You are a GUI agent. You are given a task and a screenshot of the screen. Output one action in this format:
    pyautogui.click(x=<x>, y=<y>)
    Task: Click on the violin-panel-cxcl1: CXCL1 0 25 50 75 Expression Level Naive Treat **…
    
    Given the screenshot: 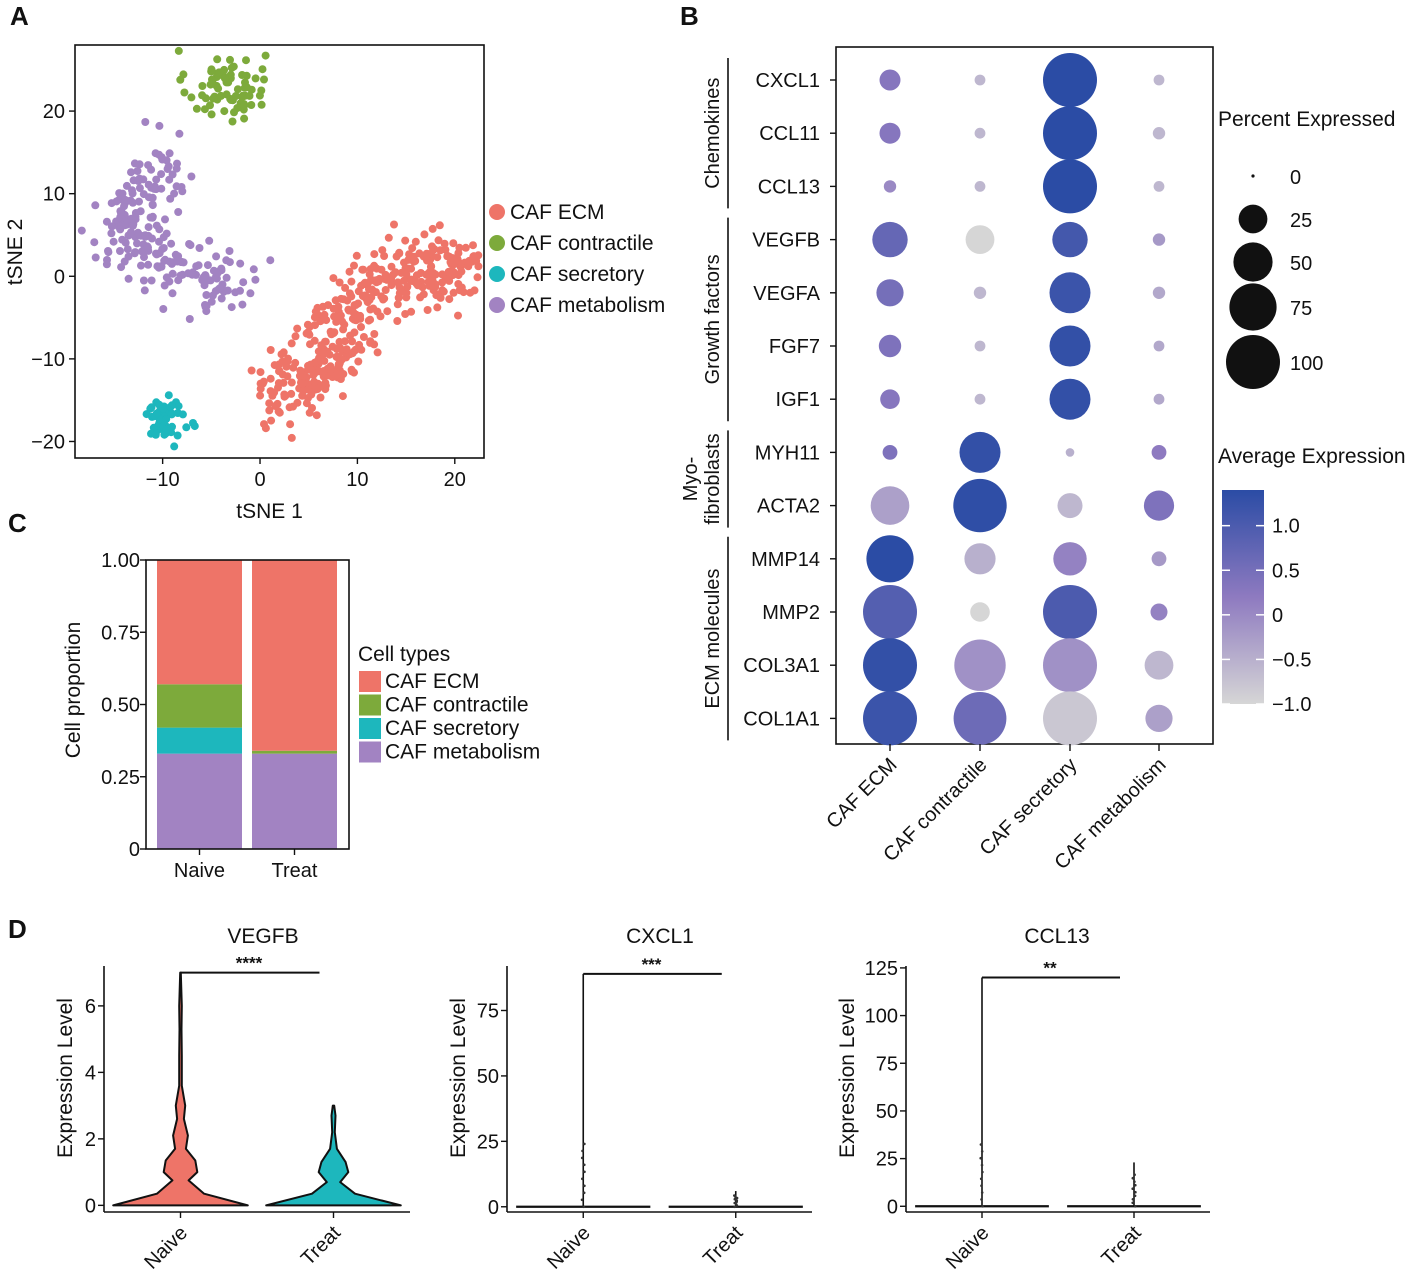 What is the action you would take?
    pyautogui.click(x=629, y=1099)
    